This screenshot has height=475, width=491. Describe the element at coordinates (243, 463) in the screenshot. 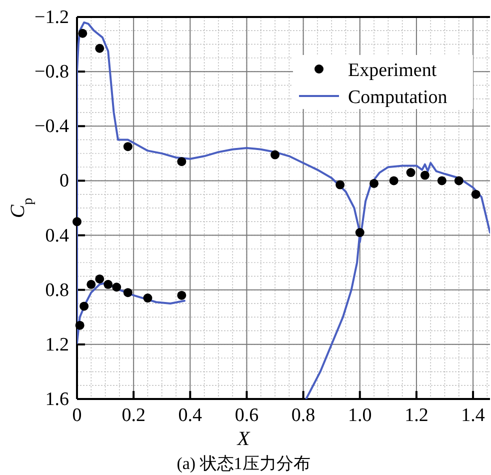

I see `text: (a) 状态1压力分布` at that location.